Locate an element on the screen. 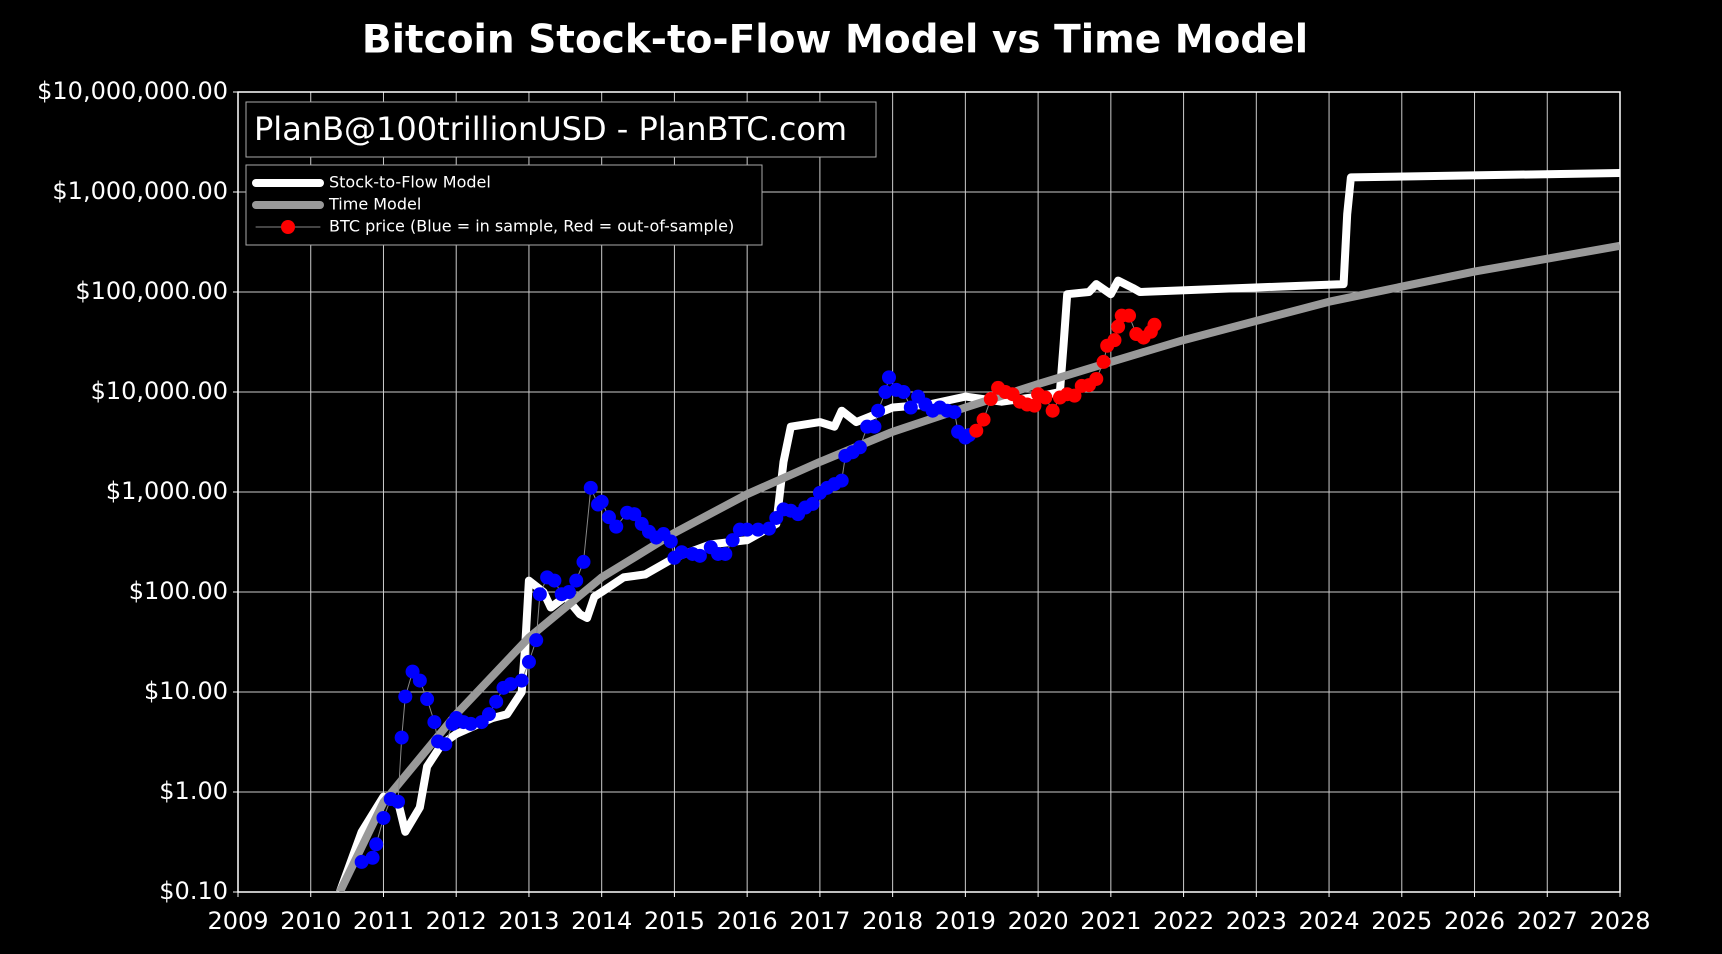 This screenshot has width=1722, height=954. y-tick-label: $10.00 is located at coordinates (186, 691).